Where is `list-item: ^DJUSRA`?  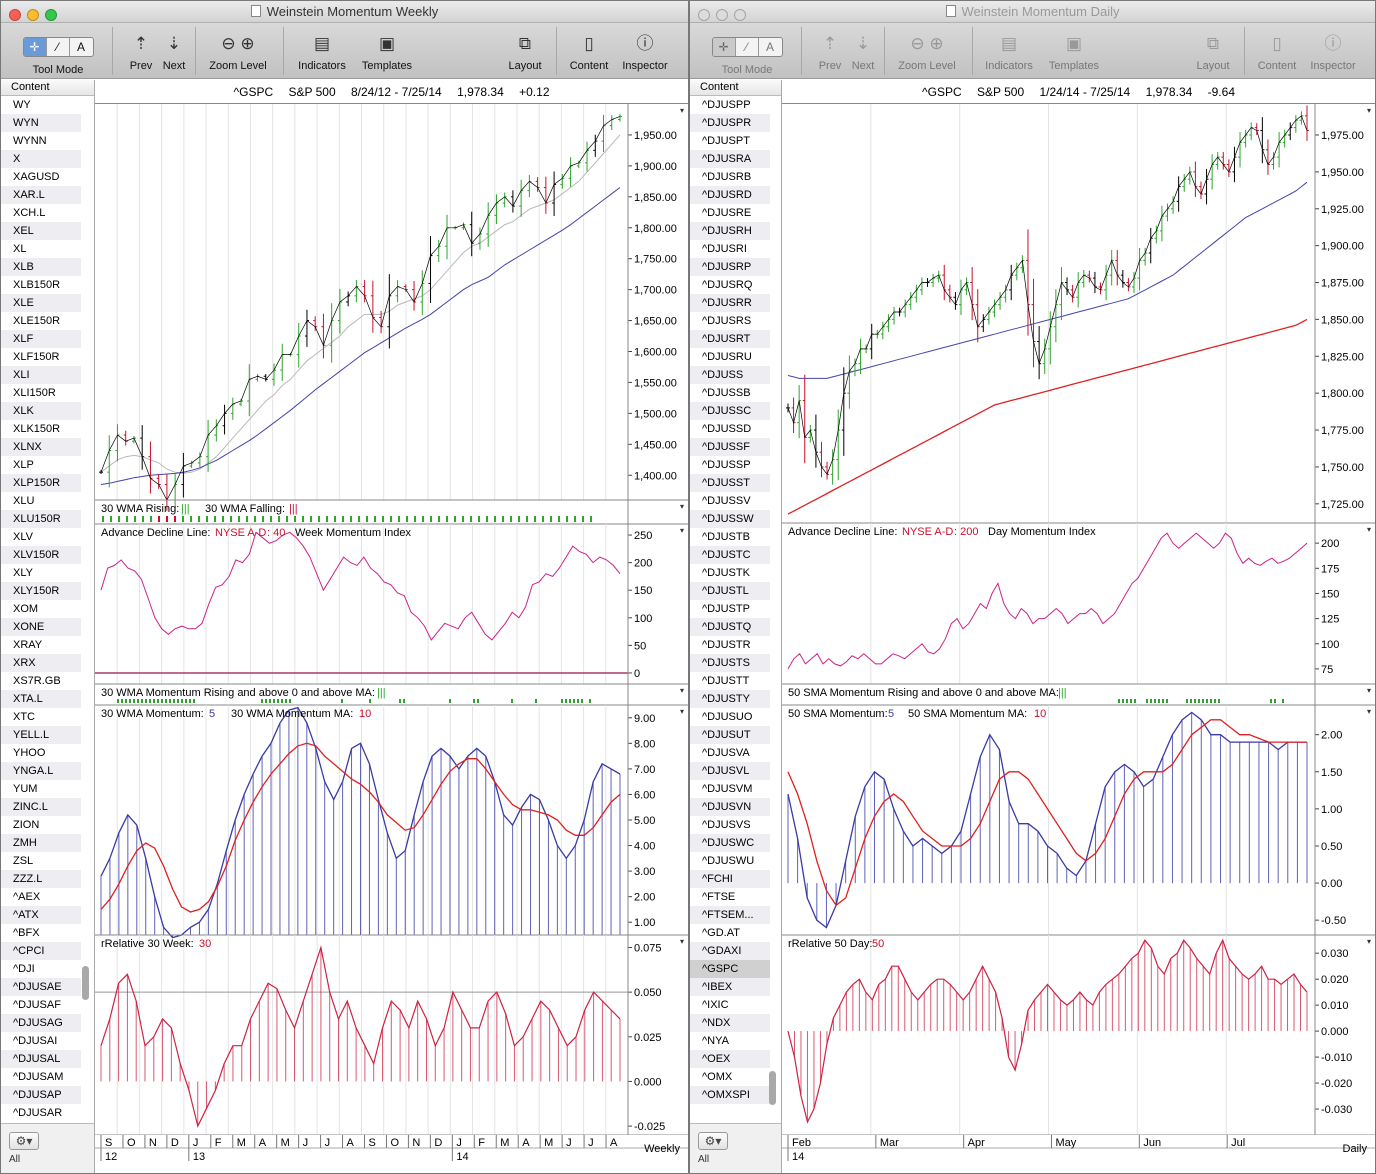
list-item: ^DJUSRA is located at coordinates (730, 159).